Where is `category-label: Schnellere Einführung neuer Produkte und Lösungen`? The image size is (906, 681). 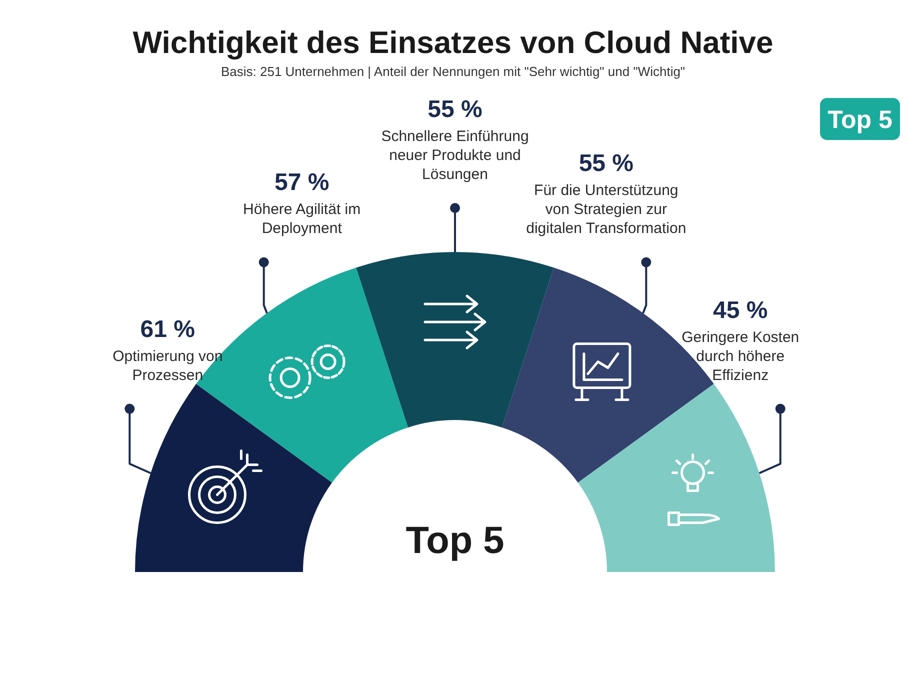 category-label: Schnellere Einführung neuer Produkte und Lösungen is located at coordinates (455, 155).